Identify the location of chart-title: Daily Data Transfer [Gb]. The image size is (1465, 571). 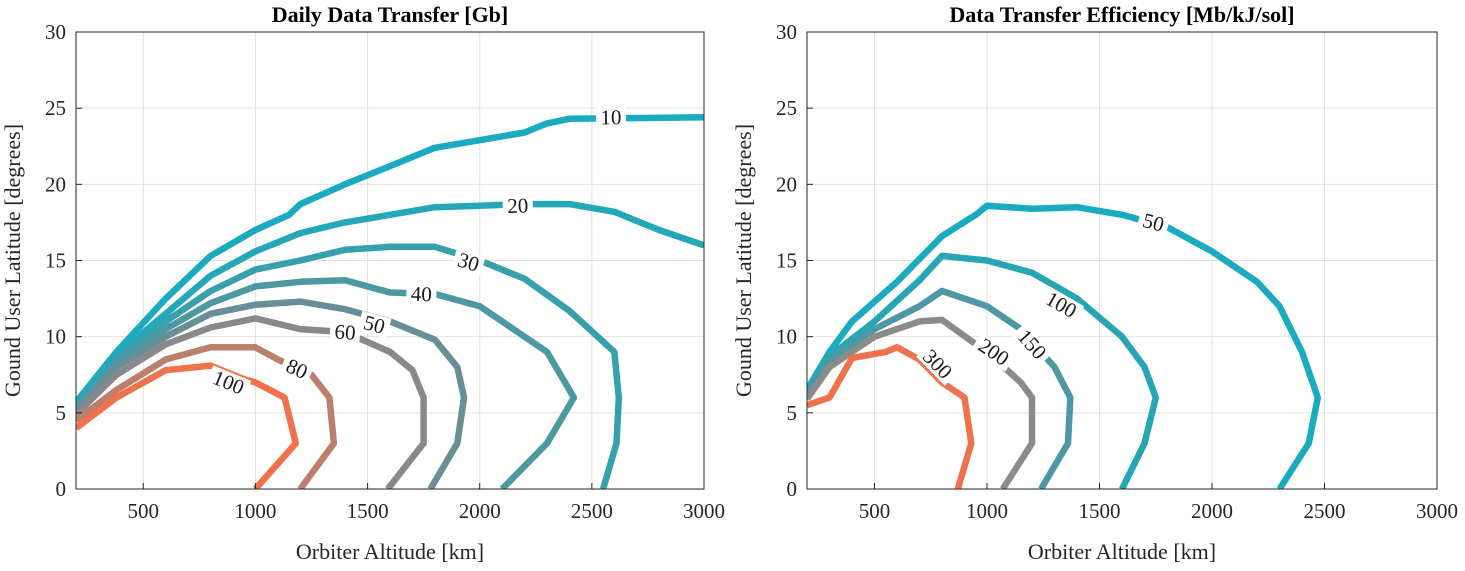
(390, 14).